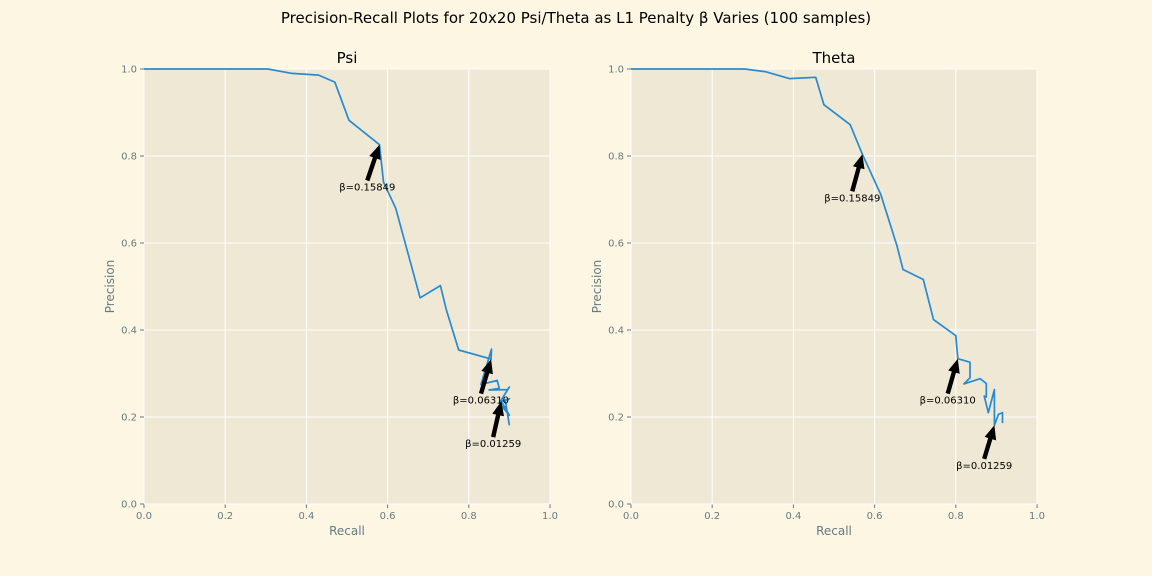 The width and height of the screenshot is (1152, 576). Describe the element at coordinates (129, 244) in the screenshot. I see `psi-y-tick-label: 0.6` at that location.